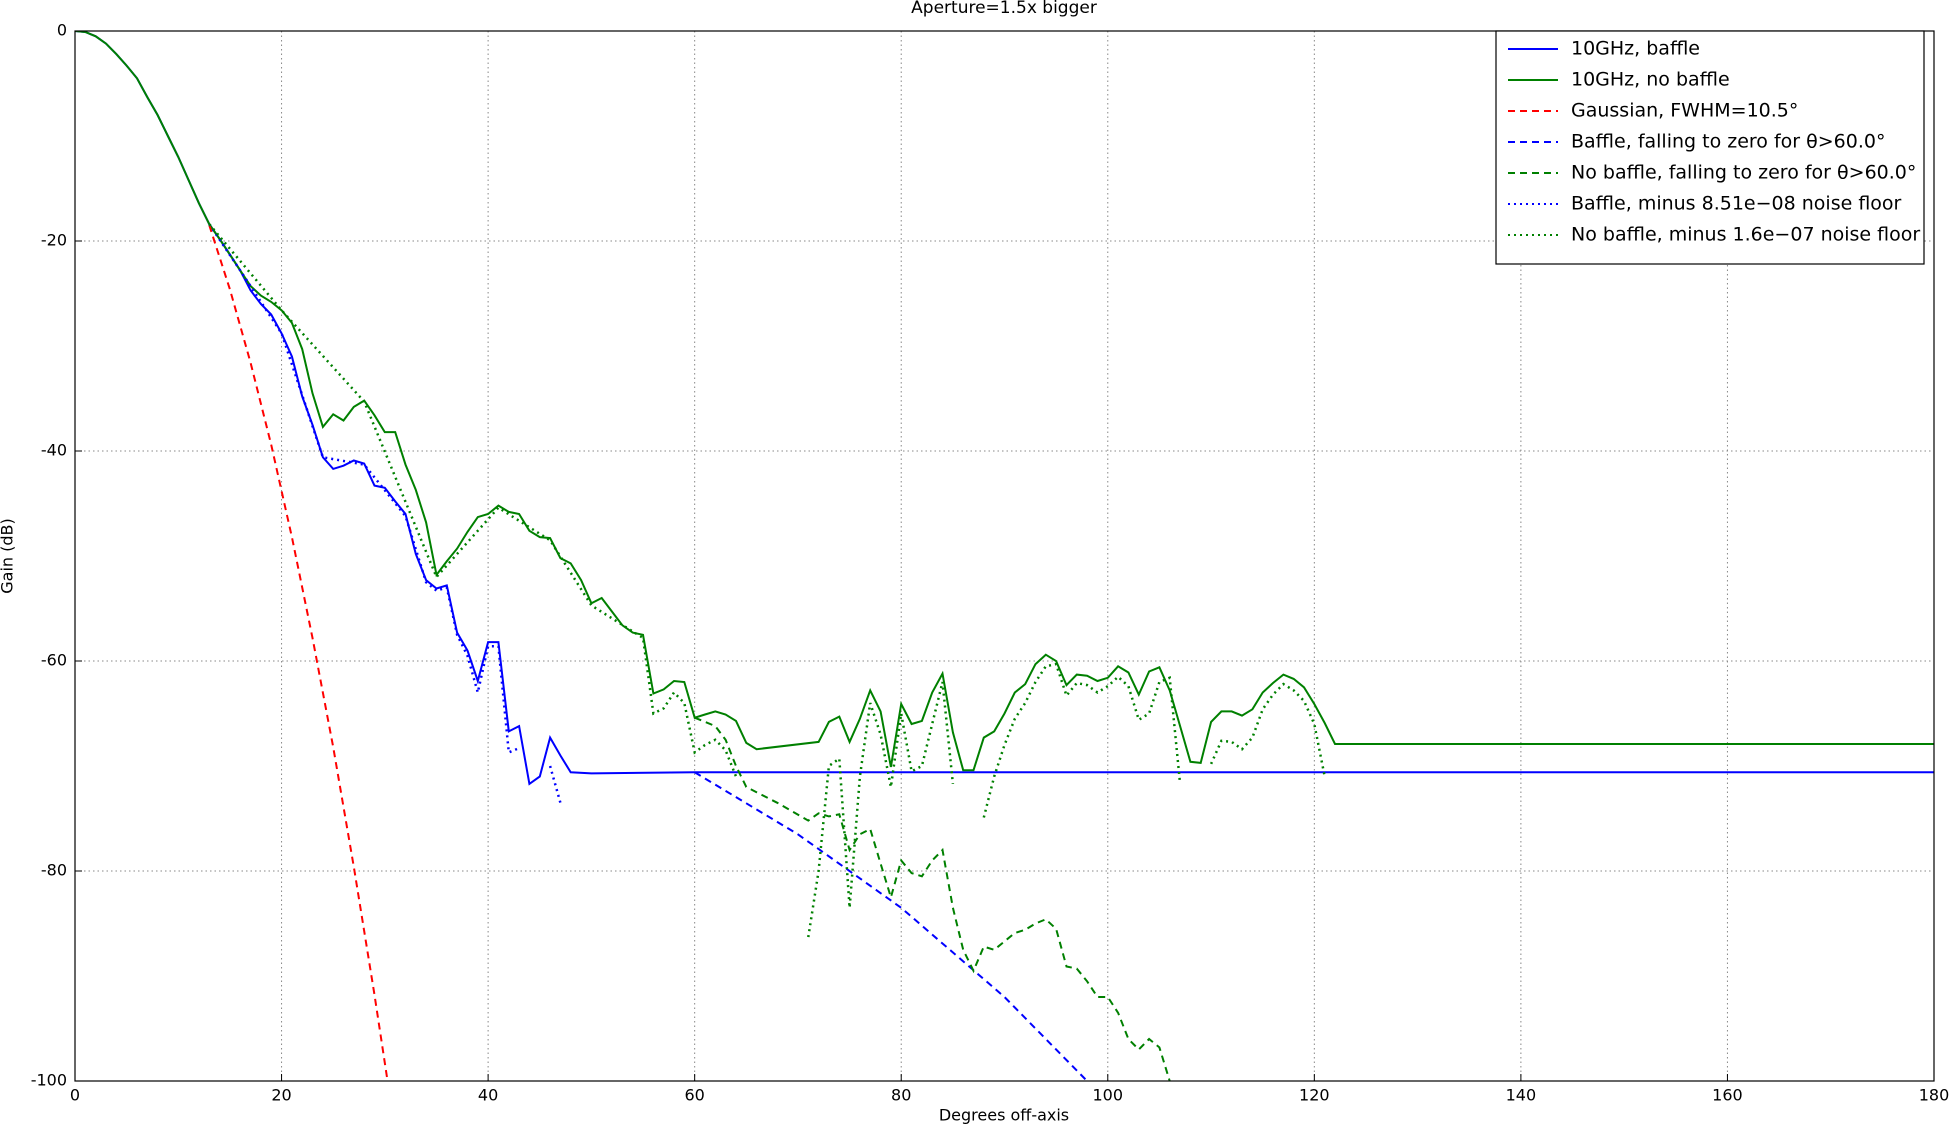  What do you see at coordinates (1745, 235) in the screenshot?
I see `legend-label: No baffle, minus 1.6e−07 noise floor` at bounding box center [1745, 235].